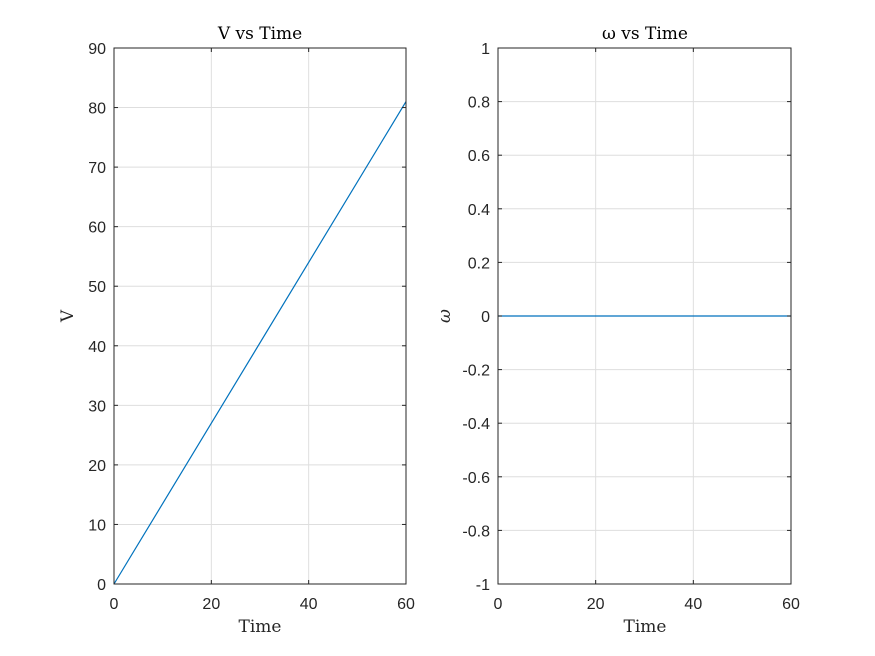 The width and height of the screenshot is (875, 656). I want to click on omega-y-tick-label: 0, so click(485, 317).